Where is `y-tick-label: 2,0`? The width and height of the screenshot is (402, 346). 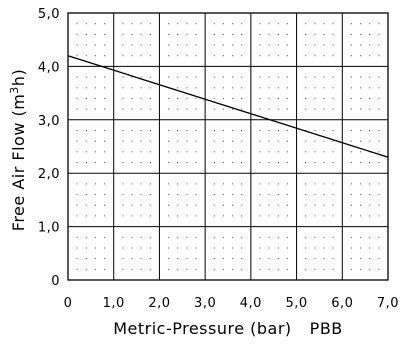
y-tick-label: 2,0 is located at coordinates (49, 174).